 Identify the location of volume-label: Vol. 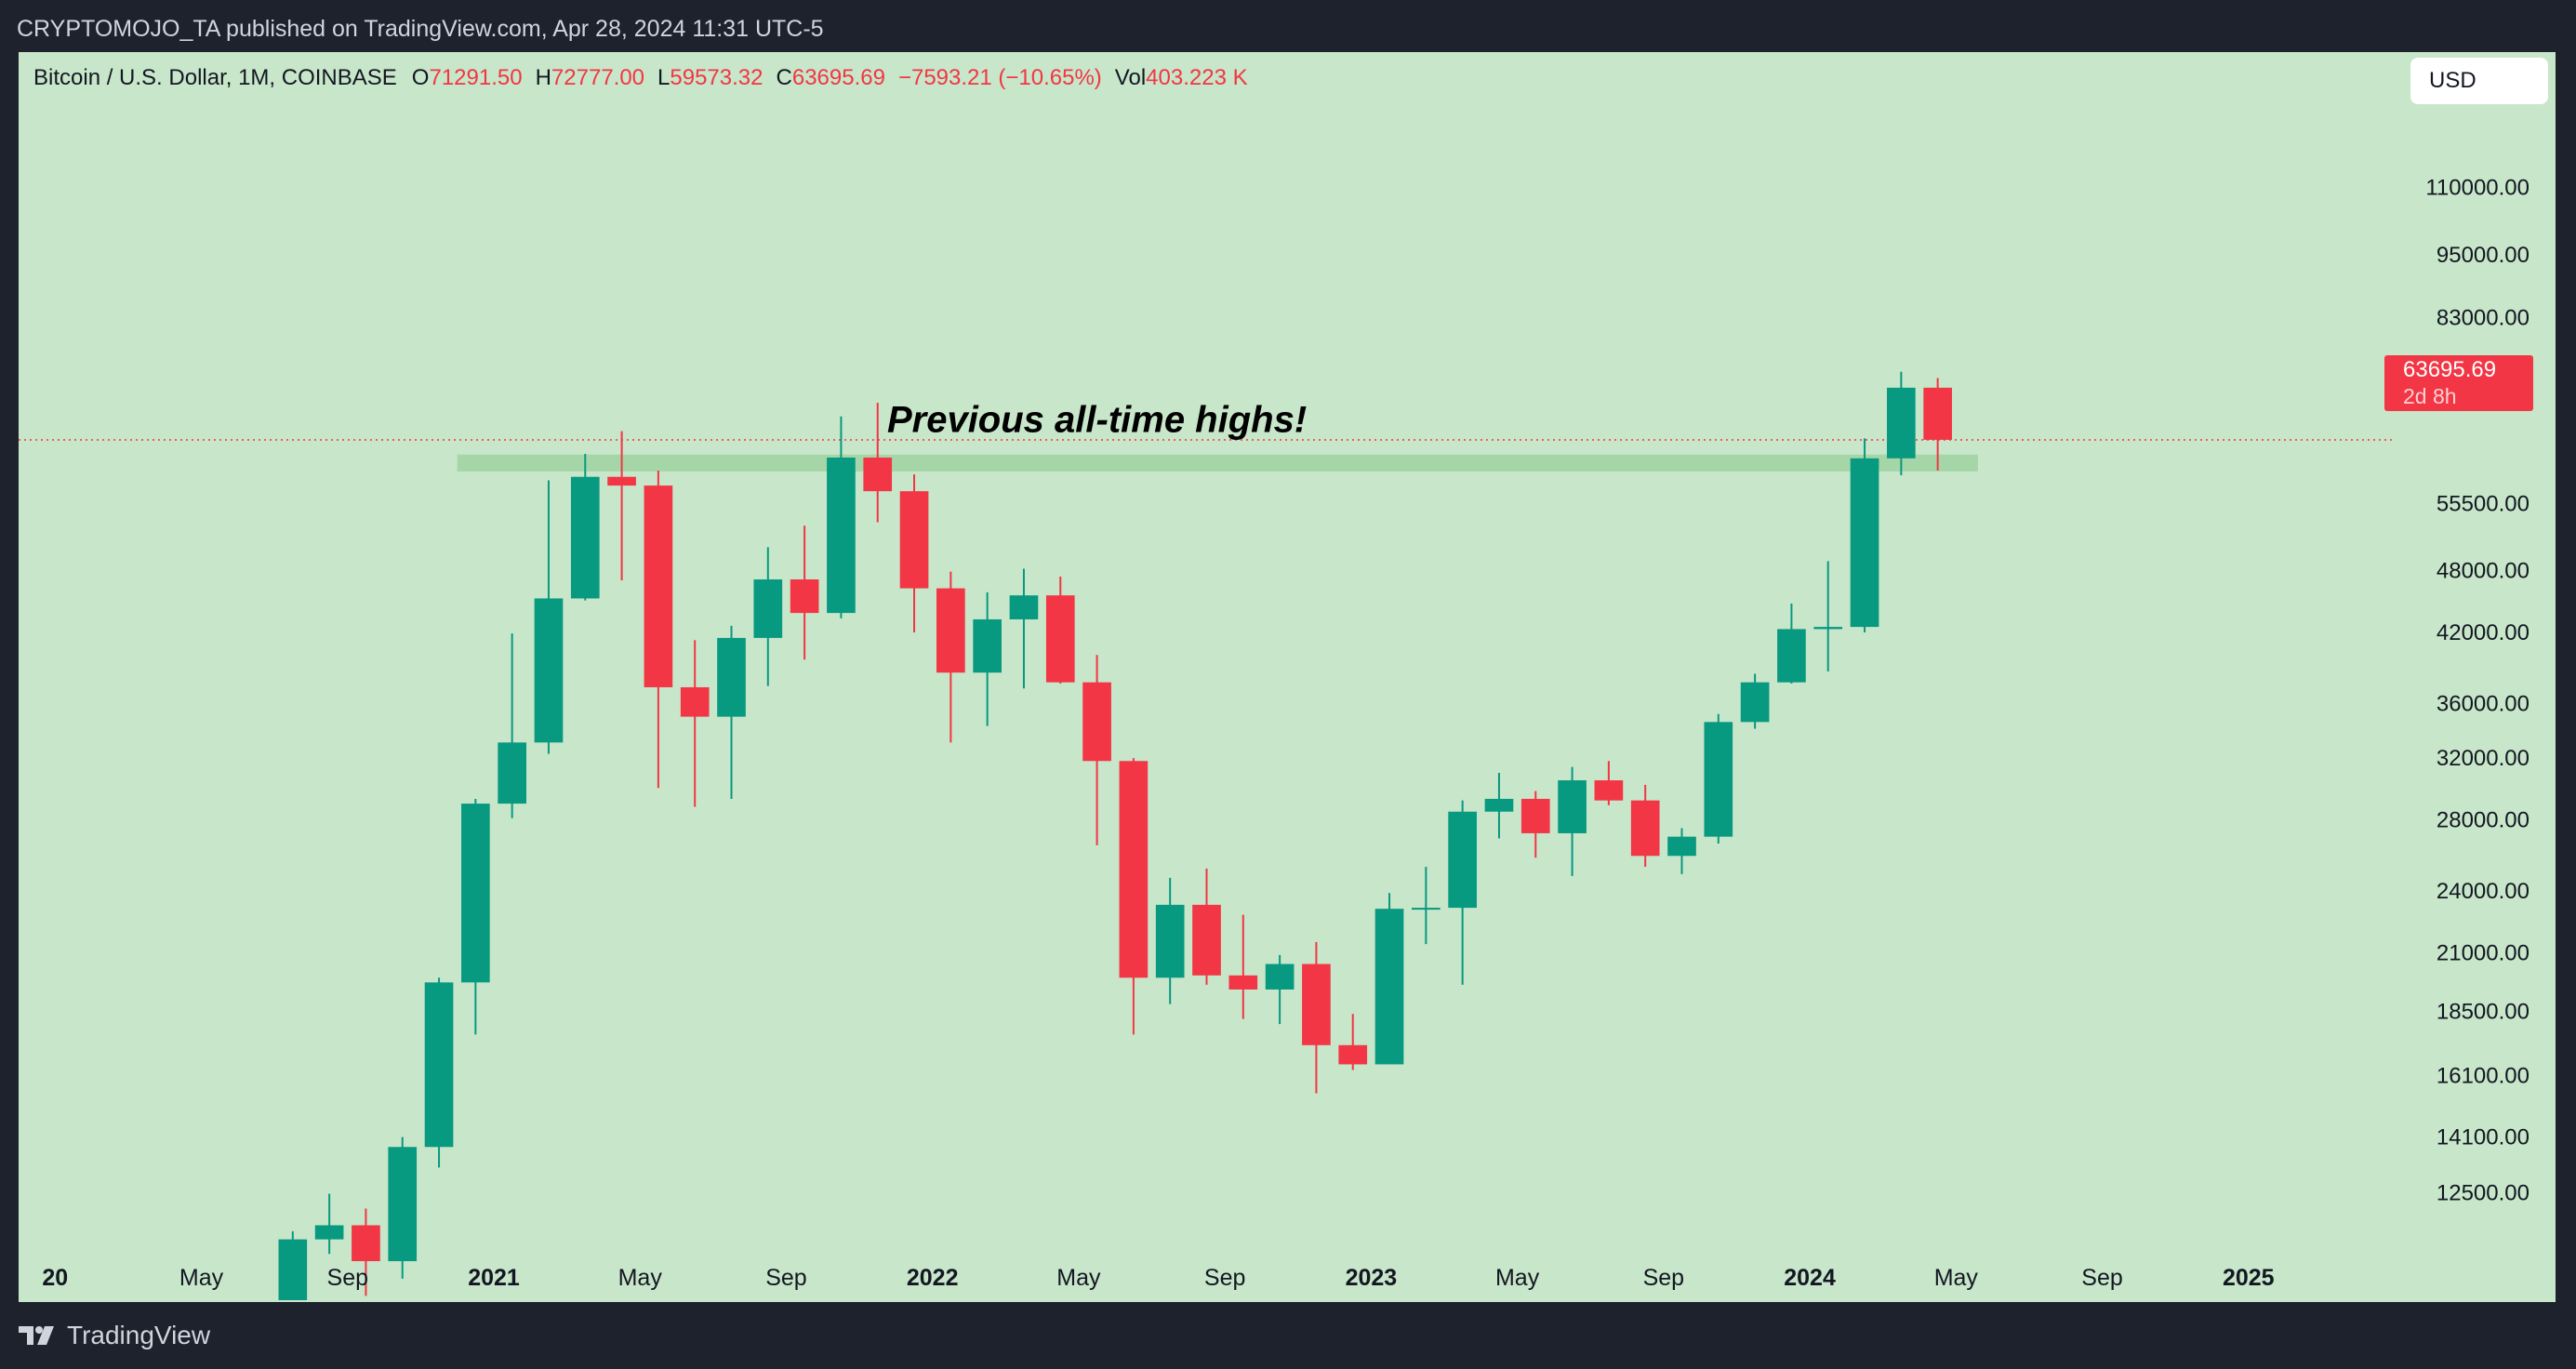
(1130, 77).